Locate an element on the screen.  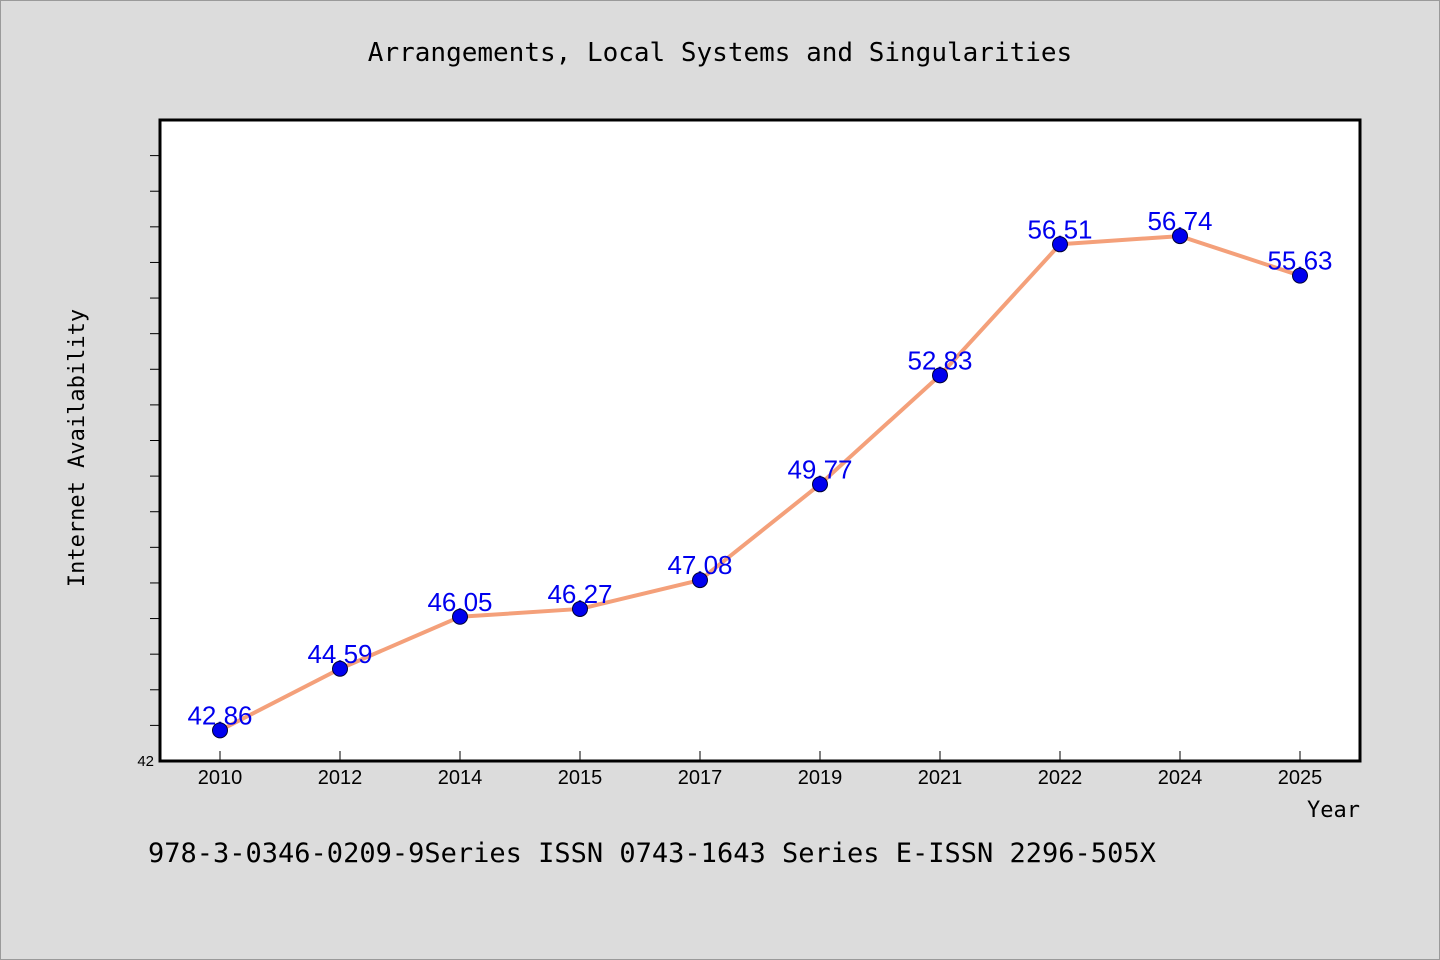
x-tick-label: 2021 is located at coordinates (940, 778).